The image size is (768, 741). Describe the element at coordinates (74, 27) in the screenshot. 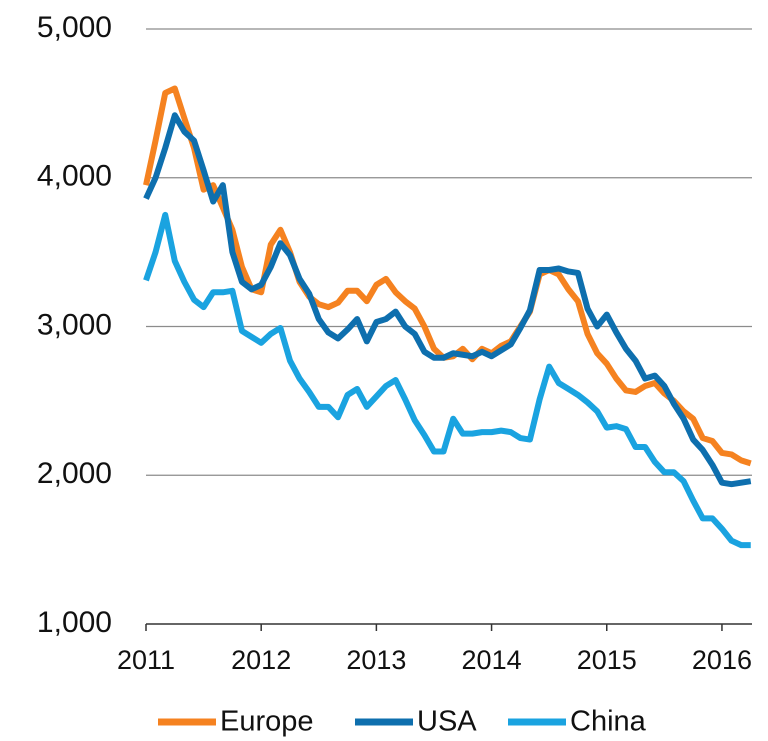

I see `y-tick-label: 5,000` at that location.